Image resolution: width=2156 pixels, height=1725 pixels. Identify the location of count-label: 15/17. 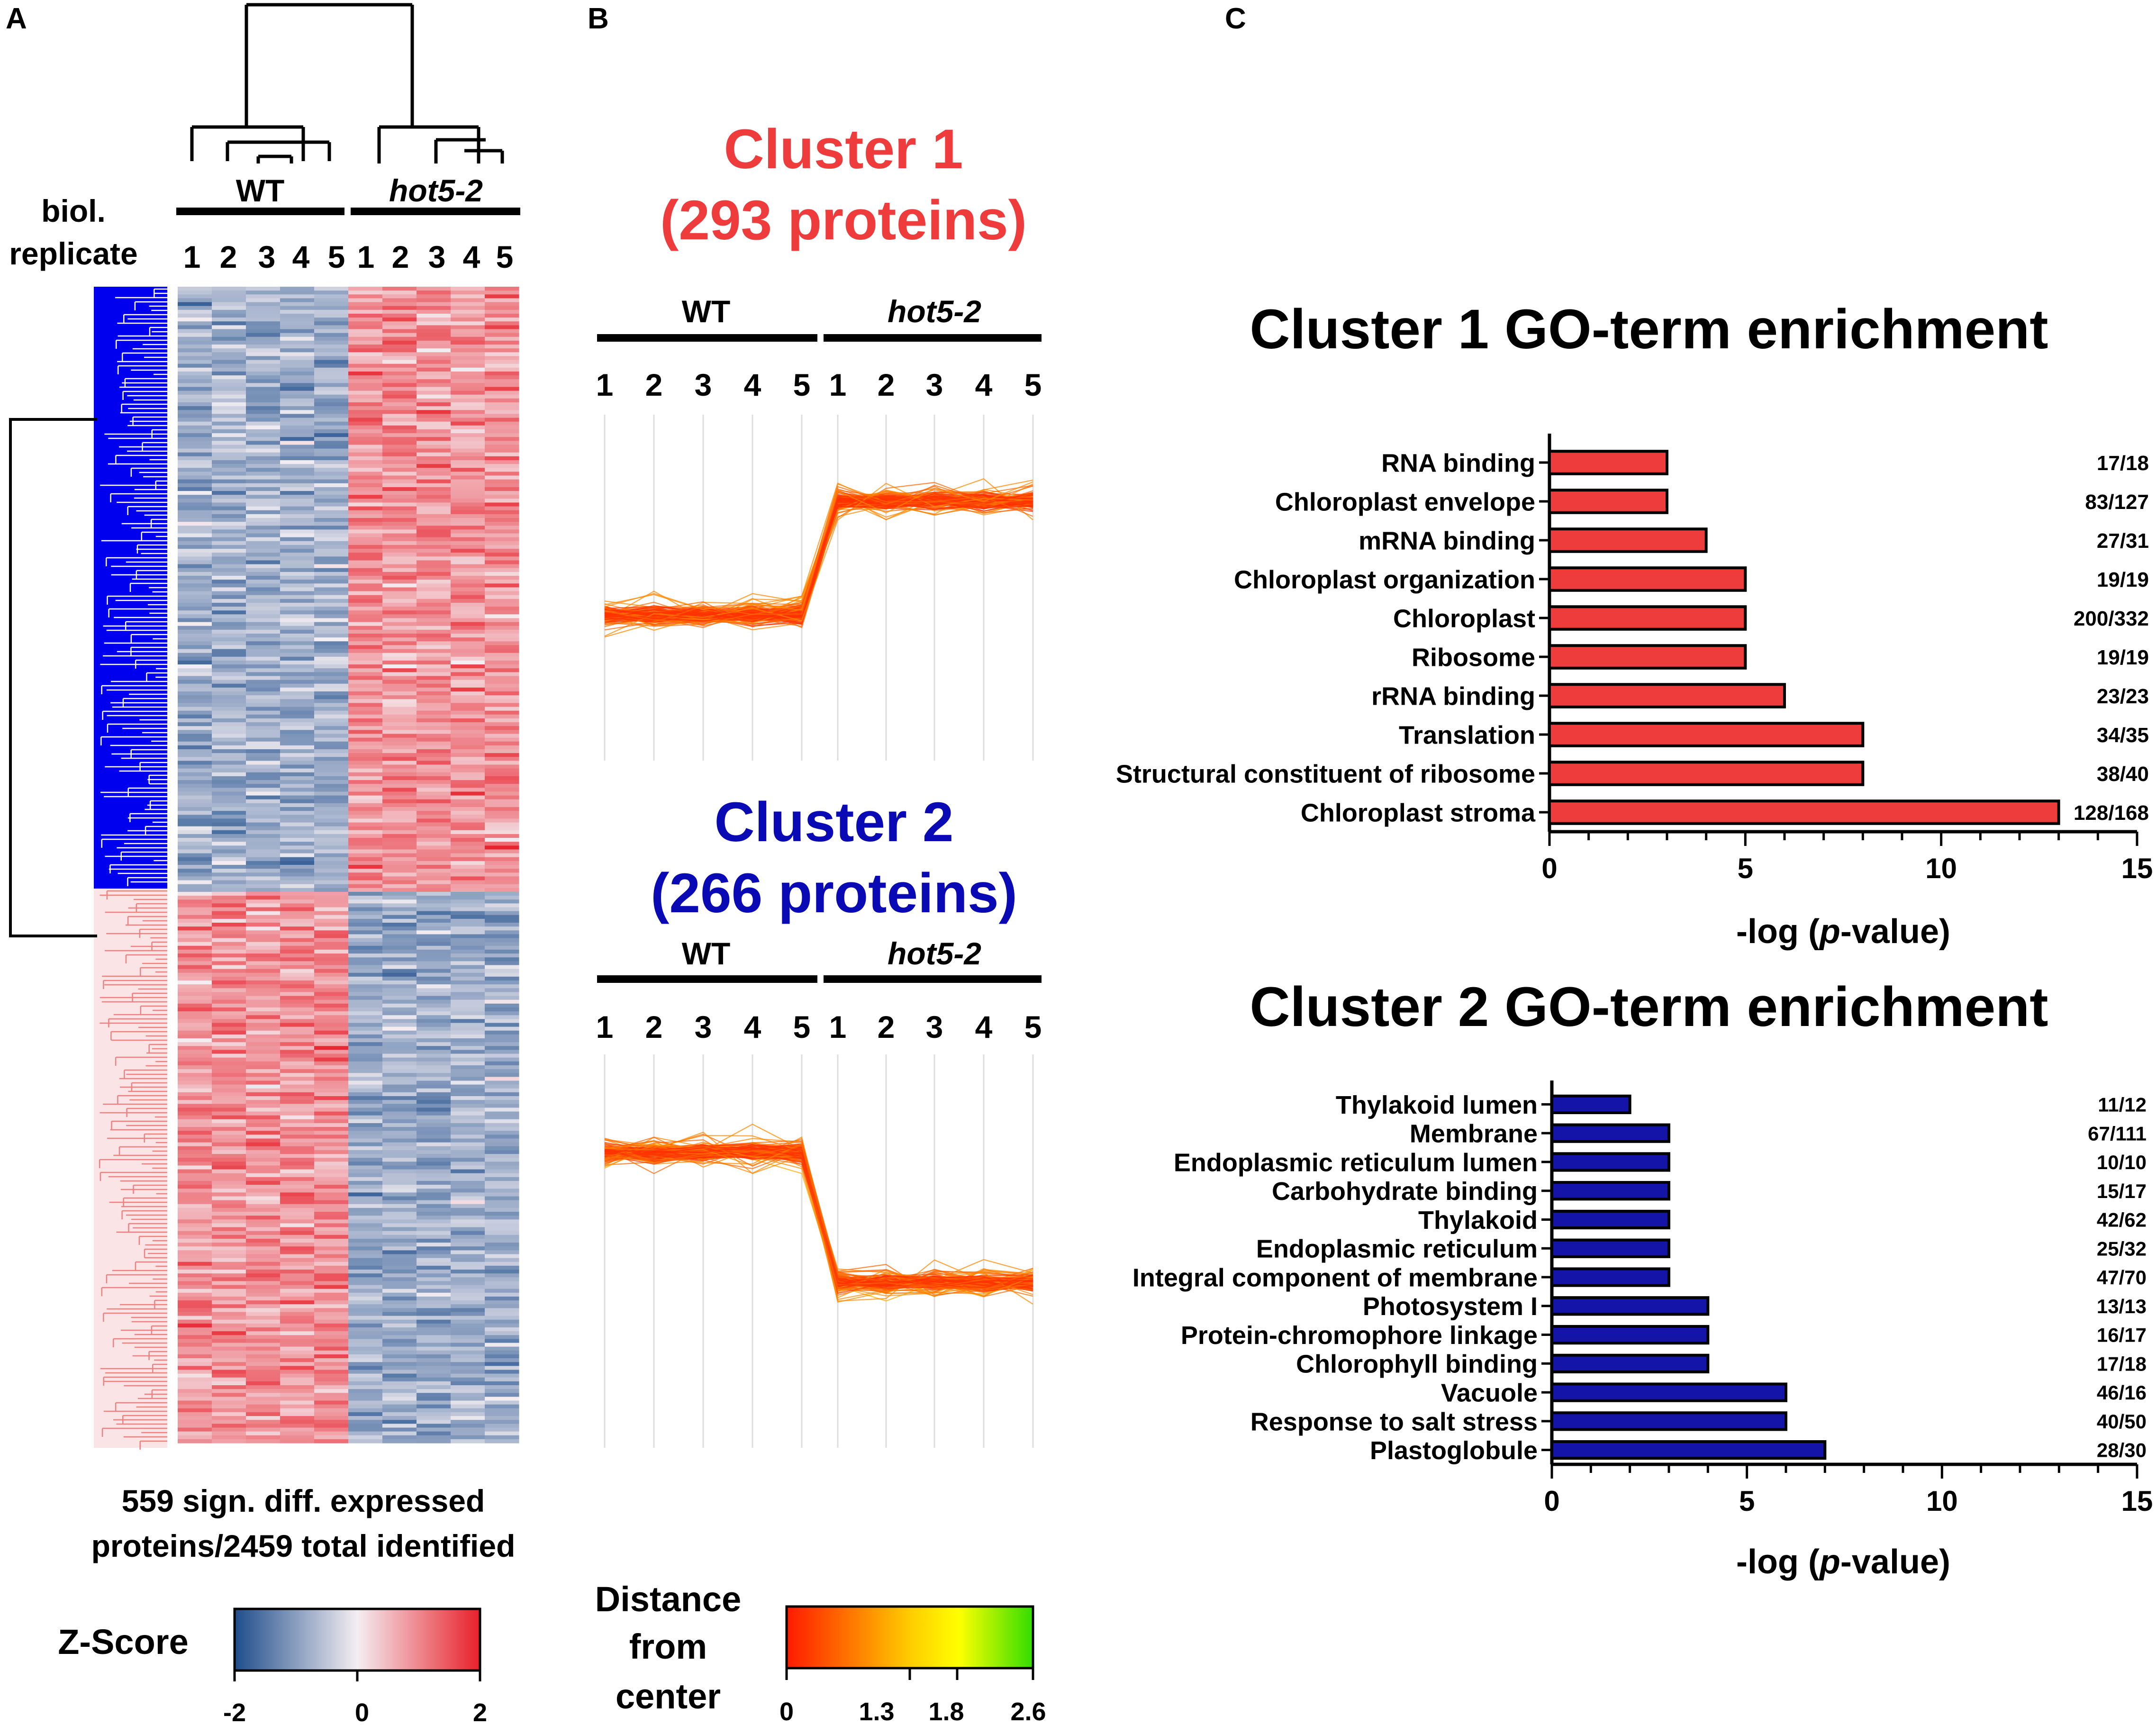
(2122, 1191).